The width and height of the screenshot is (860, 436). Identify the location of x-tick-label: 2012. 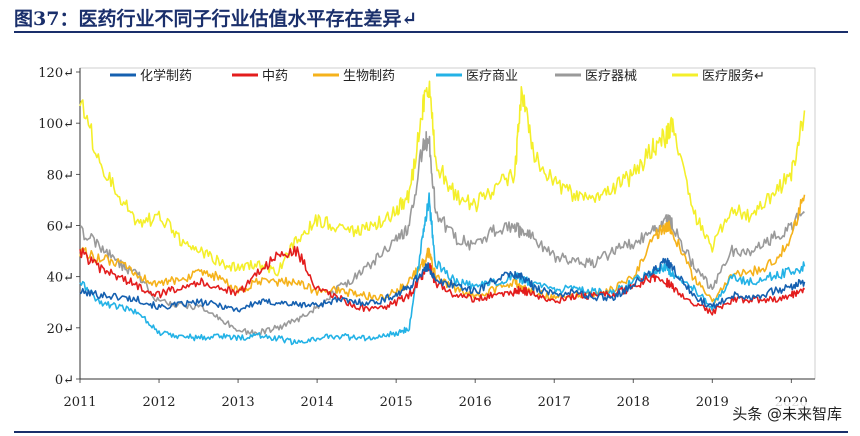
(158, 402).